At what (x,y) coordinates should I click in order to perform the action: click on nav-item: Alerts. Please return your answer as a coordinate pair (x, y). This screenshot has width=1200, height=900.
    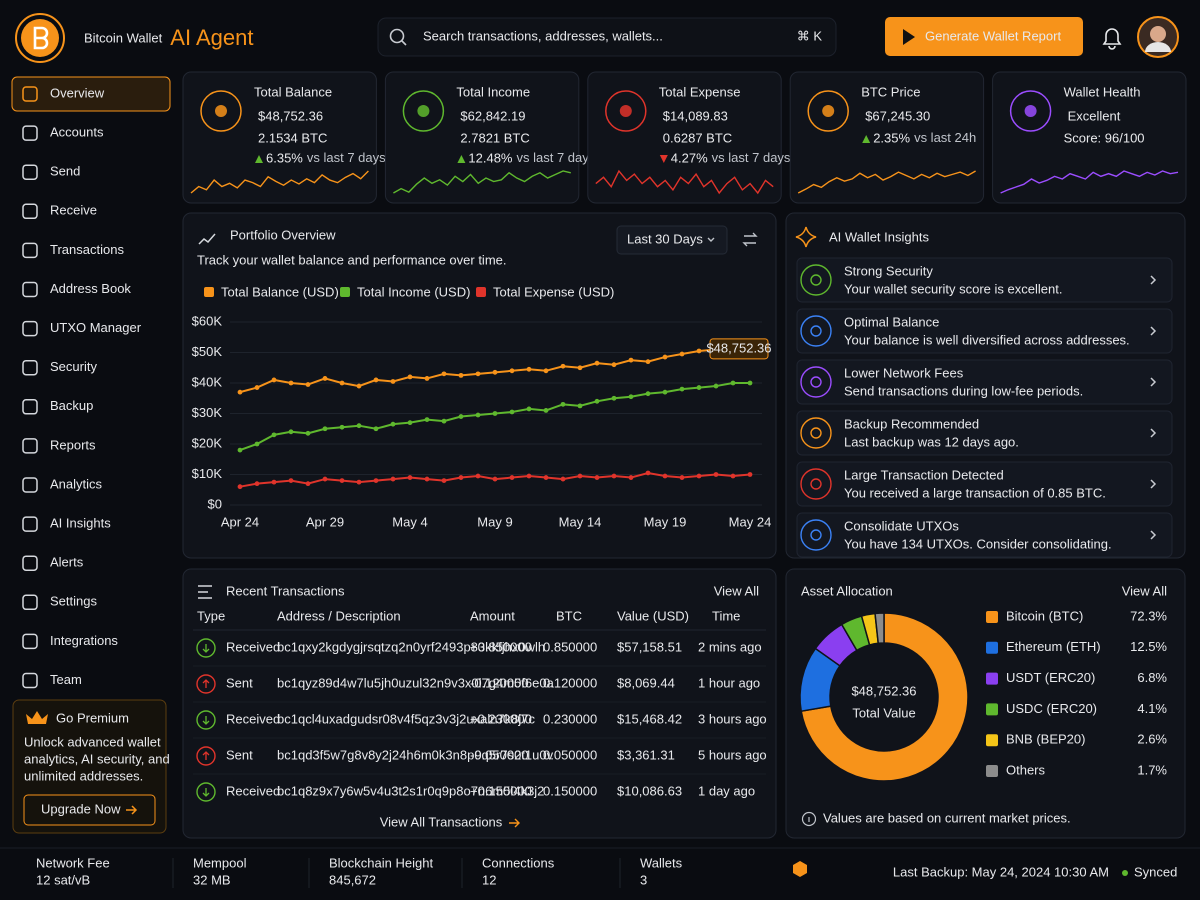
    Looking at the image, I should click on (67, 562).